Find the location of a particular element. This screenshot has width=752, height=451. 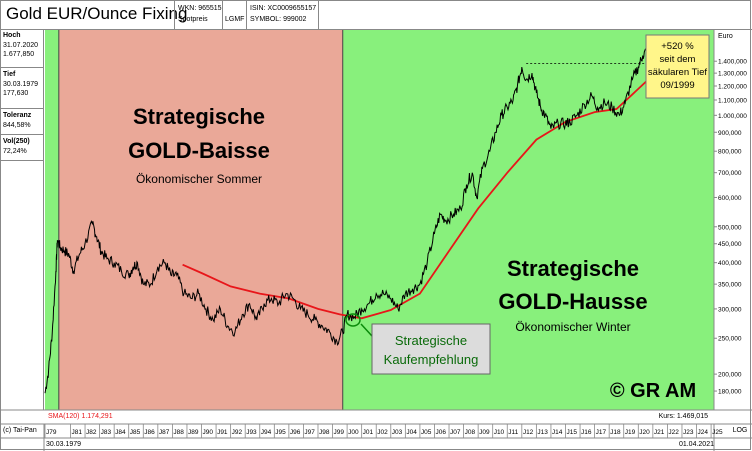

stat-hoch-label: Hoch is located at coordinates (12, 35).